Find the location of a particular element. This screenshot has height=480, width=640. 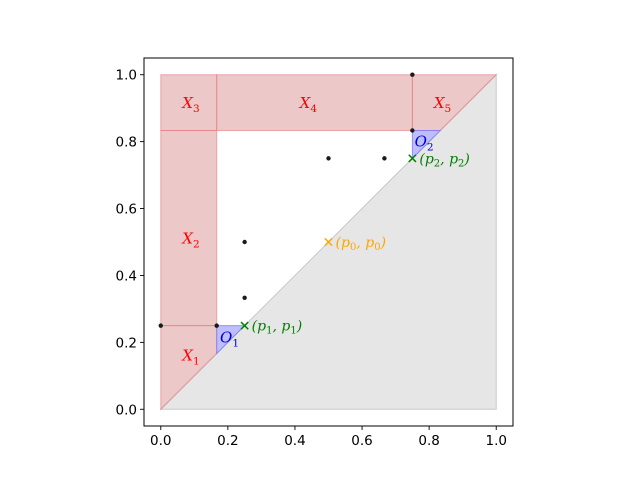

region-x2 is located at coordinates (189, 228).